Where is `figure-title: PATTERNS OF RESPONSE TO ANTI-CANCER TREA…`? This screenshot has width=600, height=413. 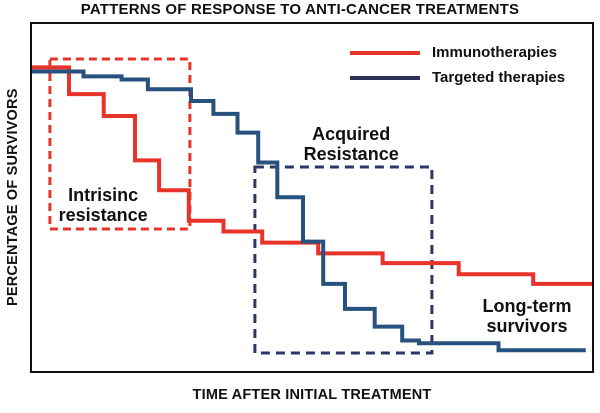
figure-title: PATTERNS OF RESPONSE TO ANTI-CANCER TREA… is located at coordinates (300, 9).